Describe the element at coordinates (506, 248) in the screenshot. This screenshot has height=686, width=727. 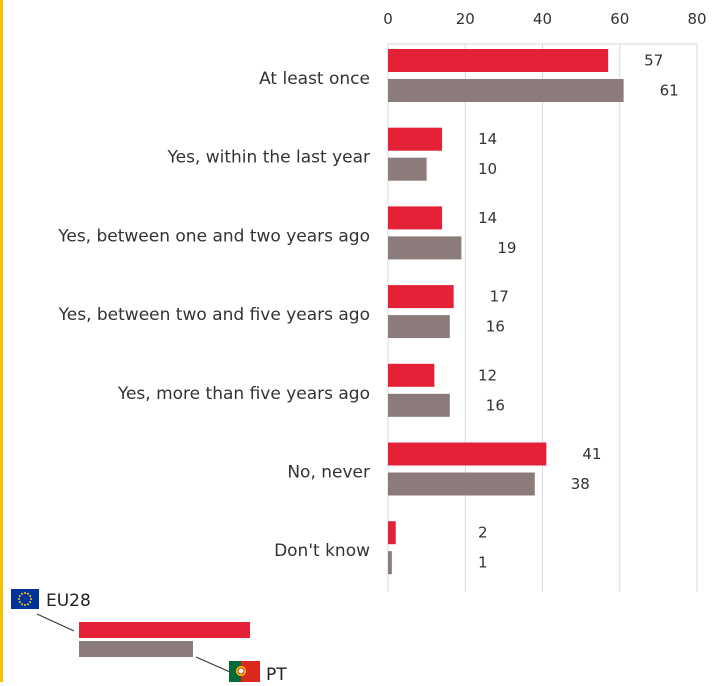
I see `value-label: 19` at that location.